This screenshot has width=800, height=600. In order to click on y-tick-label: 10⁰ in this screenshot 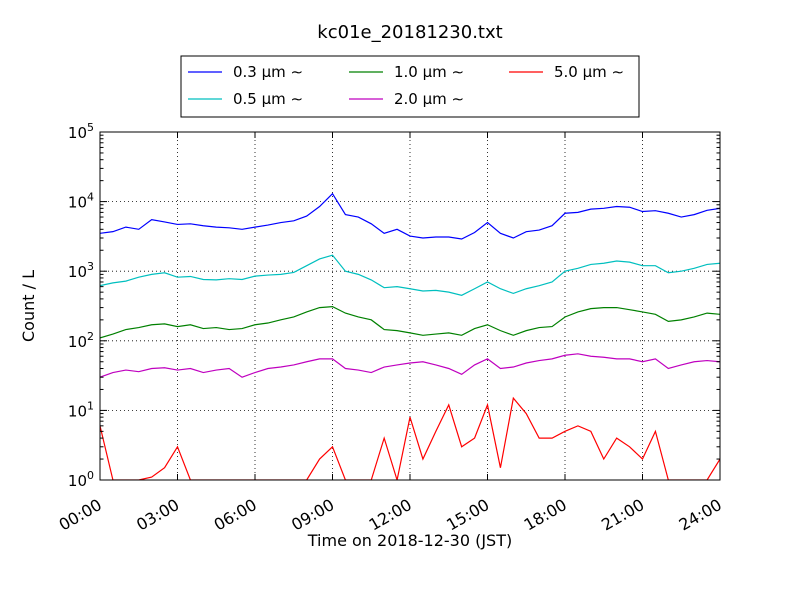, I will do `click(81, 479)`.